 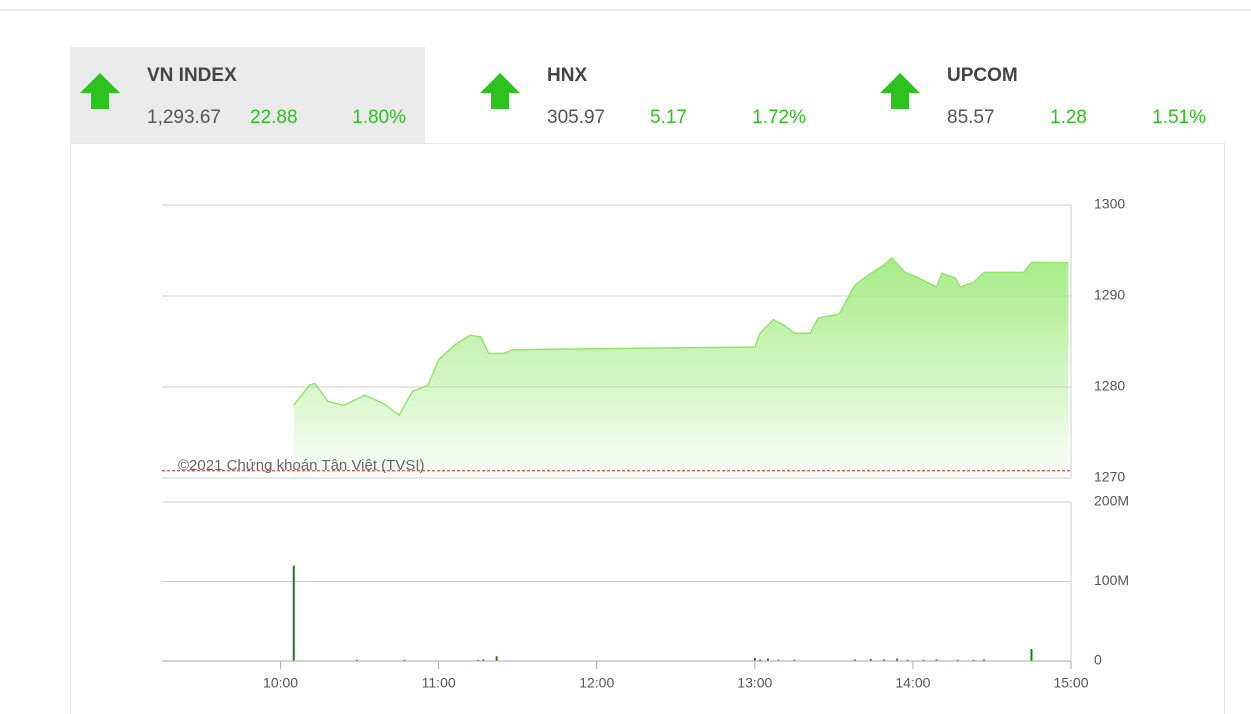 I want to click on x-tick-label: 10:00, so click(x=280, y=683).